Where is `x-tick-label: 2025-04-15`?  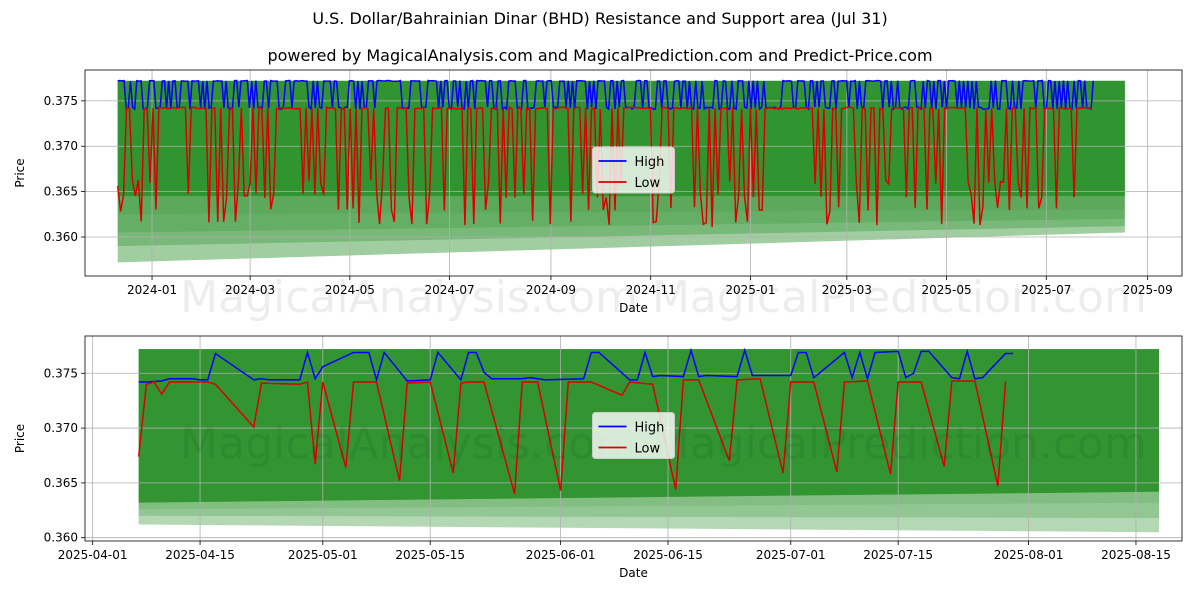
x-tick-label: 2025-04-15 is located at coordinates (200, 555).